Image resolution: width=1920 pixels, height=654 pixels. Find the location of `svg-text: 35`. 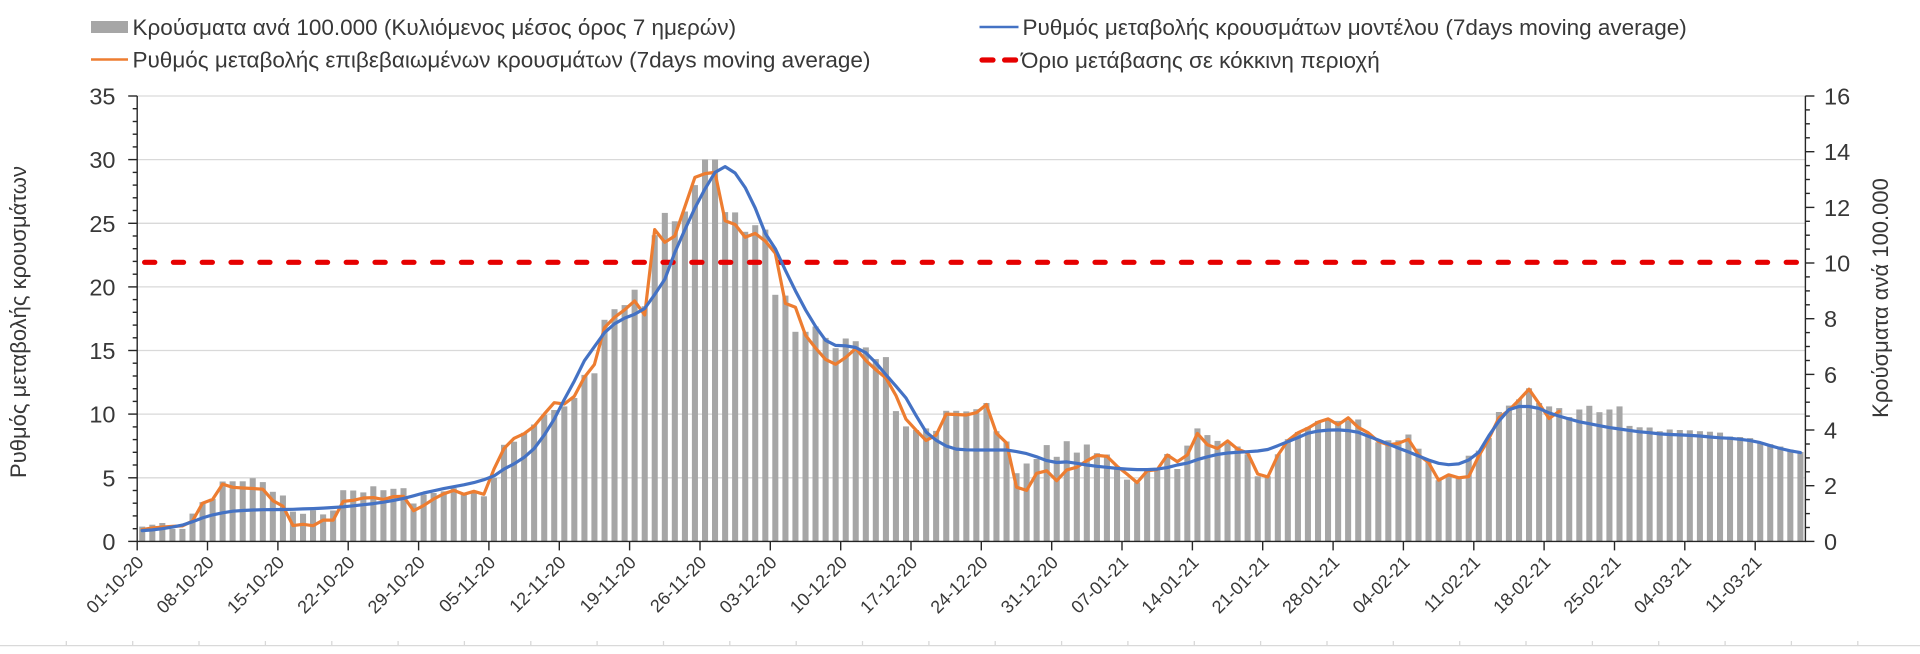

svg-text: 35 is located at coordinates (102, 97).